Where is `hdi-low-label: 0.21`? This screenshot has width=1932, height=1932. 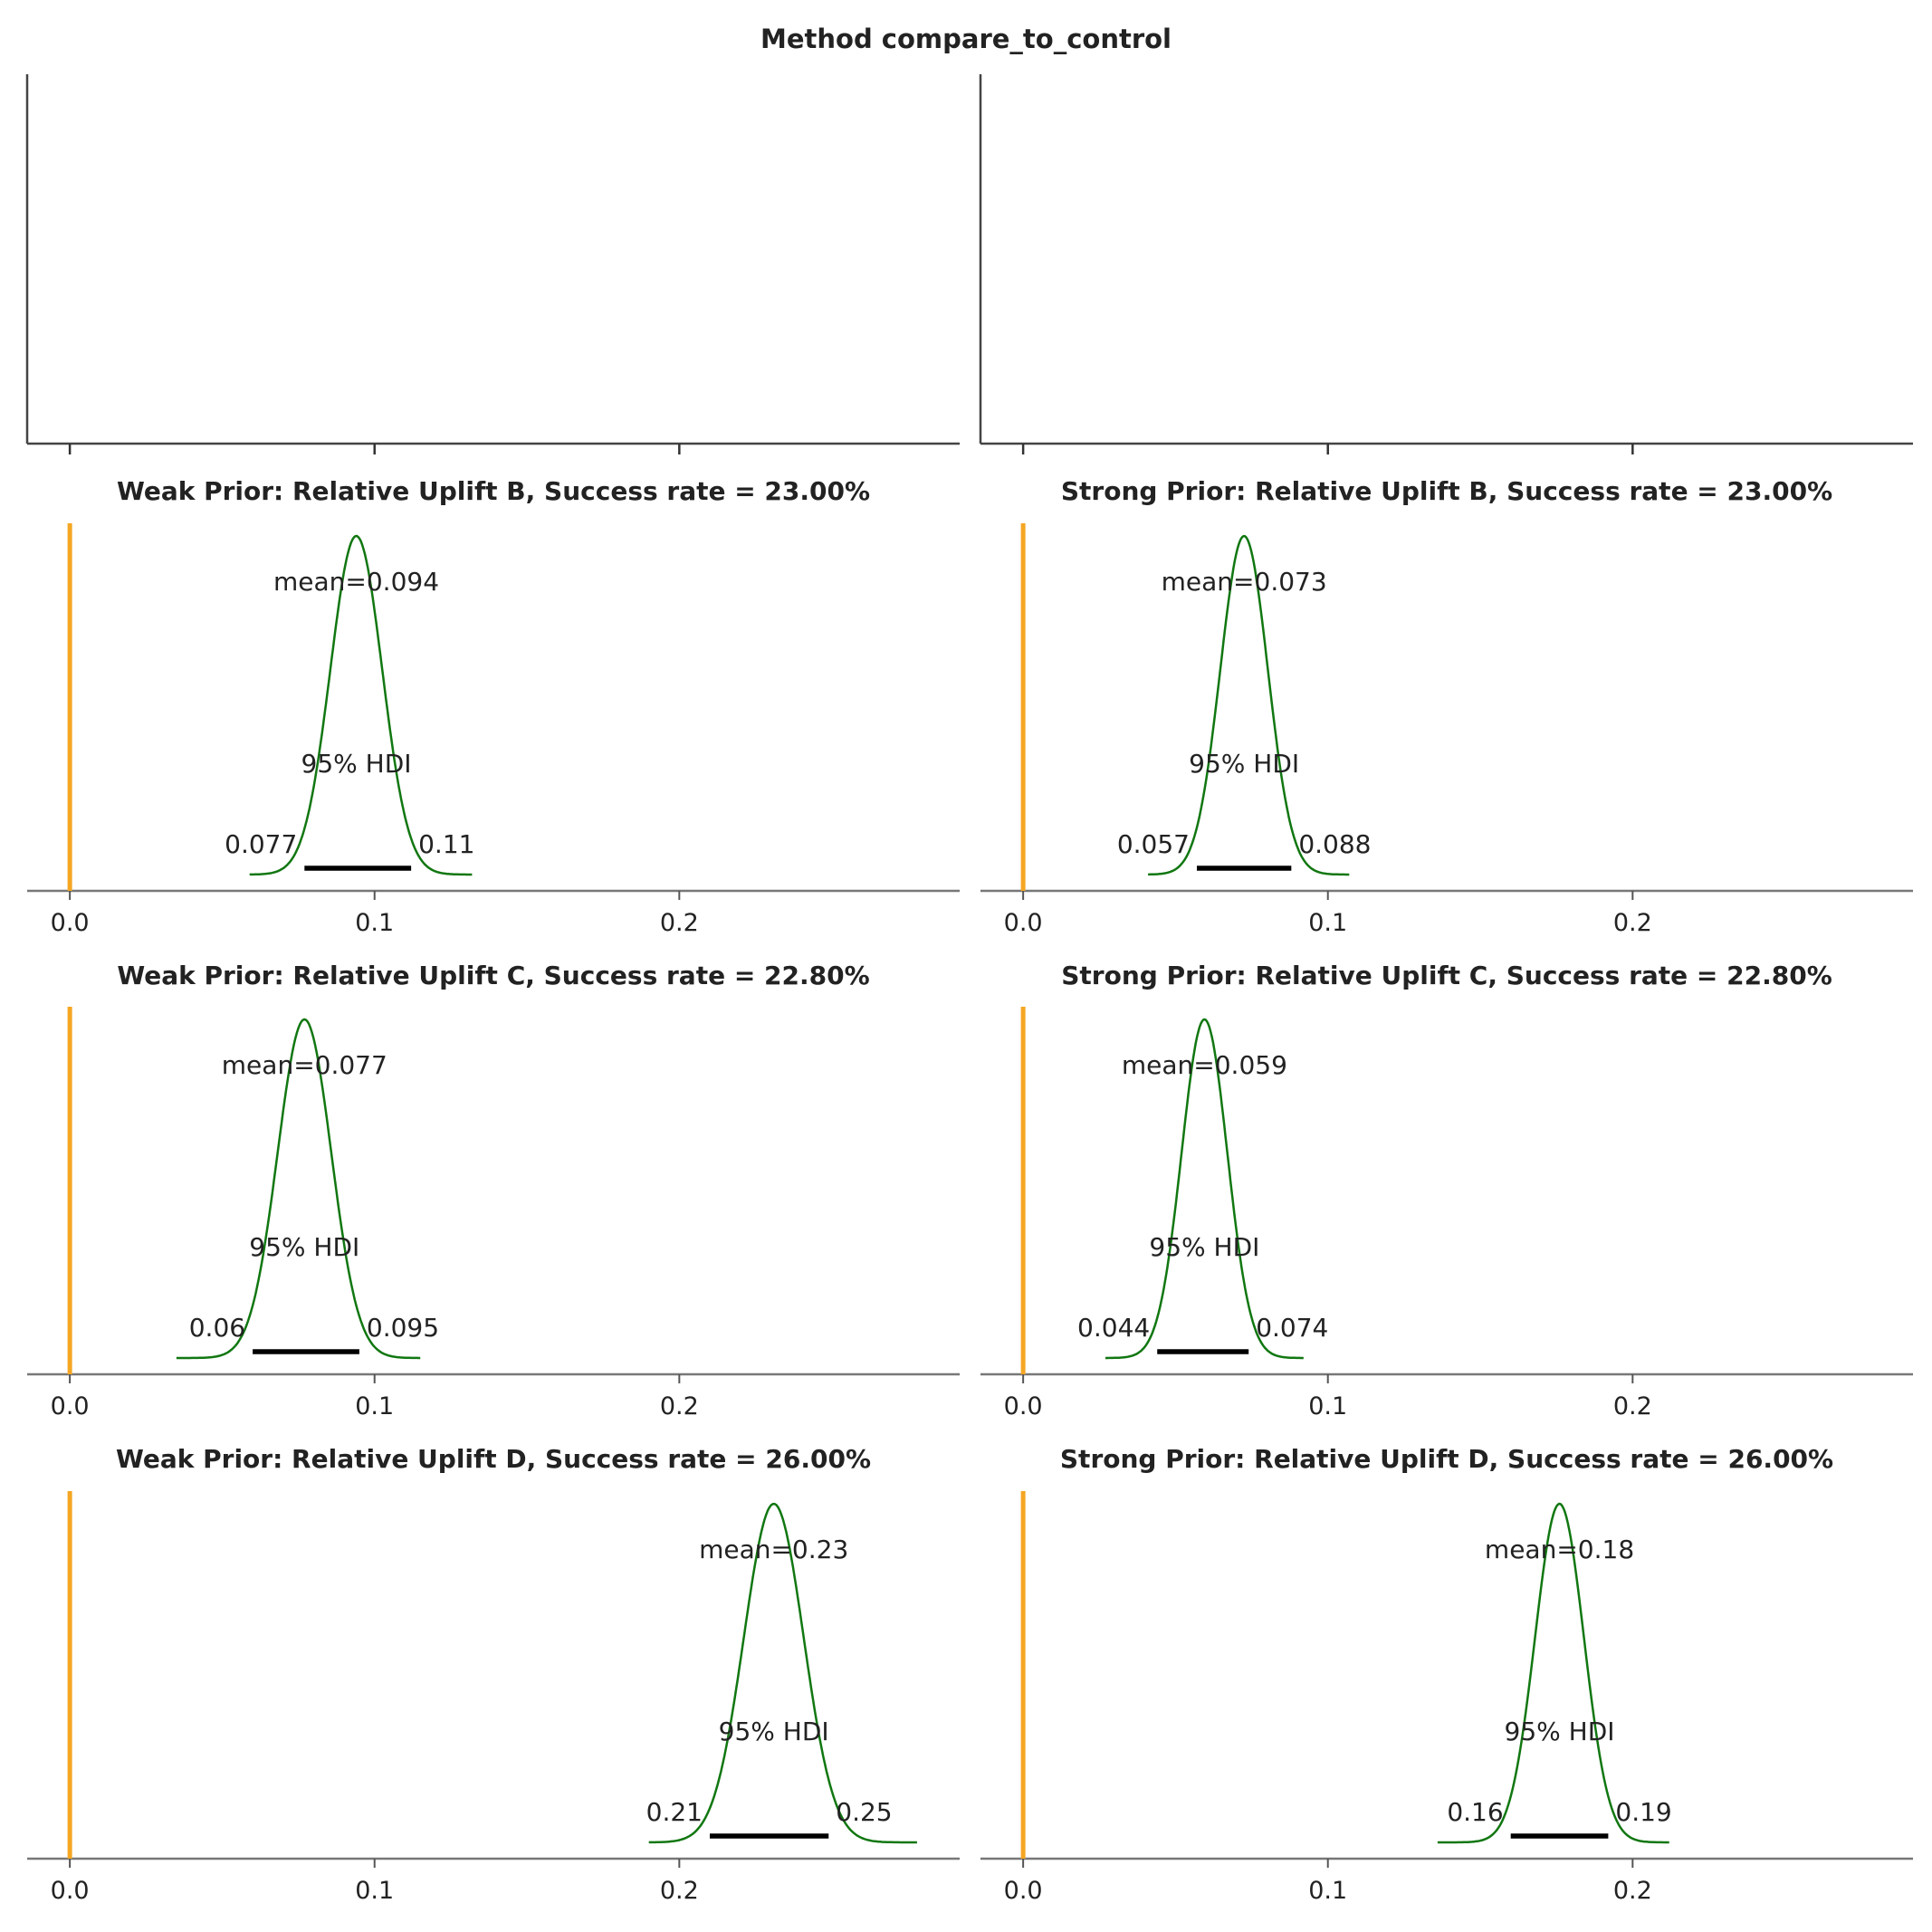
hdi-low-label: 0.21 is located at coordinates (674, 1812).